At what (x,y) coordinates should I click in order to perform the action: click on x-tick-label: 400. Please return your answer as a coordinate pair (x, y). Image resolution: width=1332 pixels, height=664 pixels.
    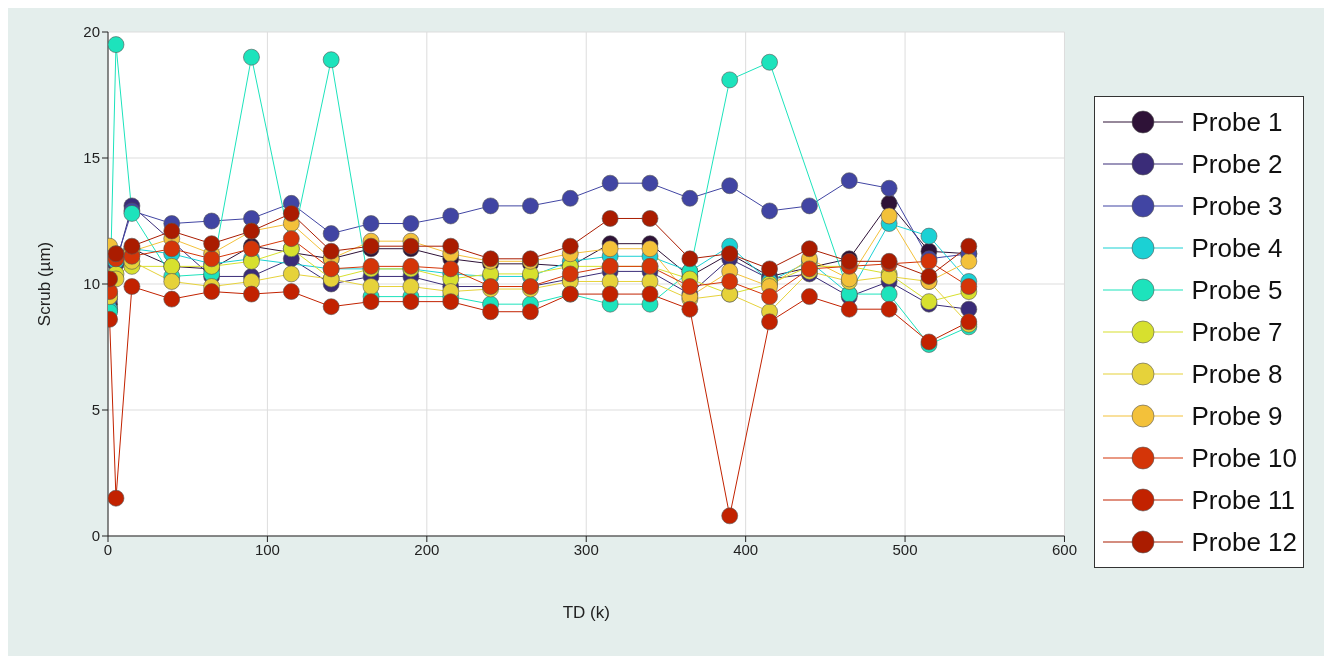
    Looking at the image, I should click on (746, 549).